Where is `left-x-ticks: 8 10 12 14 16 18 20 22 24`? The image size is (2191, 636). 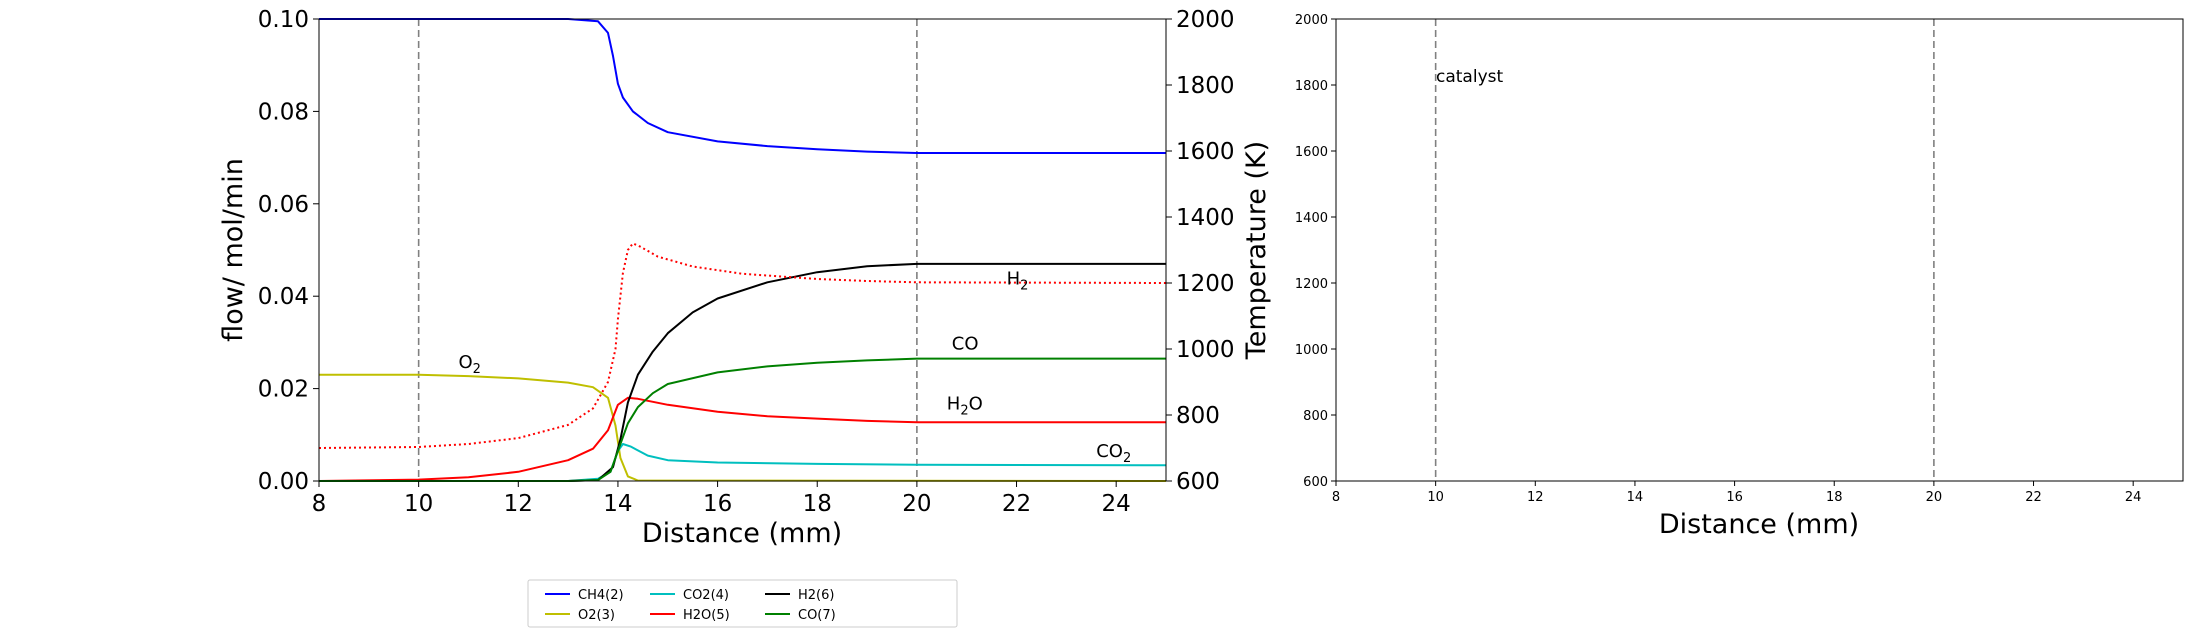
left-x-ticks: 8 10 12 14 16 18 20 22 24 is located at coordinates (721, 499).